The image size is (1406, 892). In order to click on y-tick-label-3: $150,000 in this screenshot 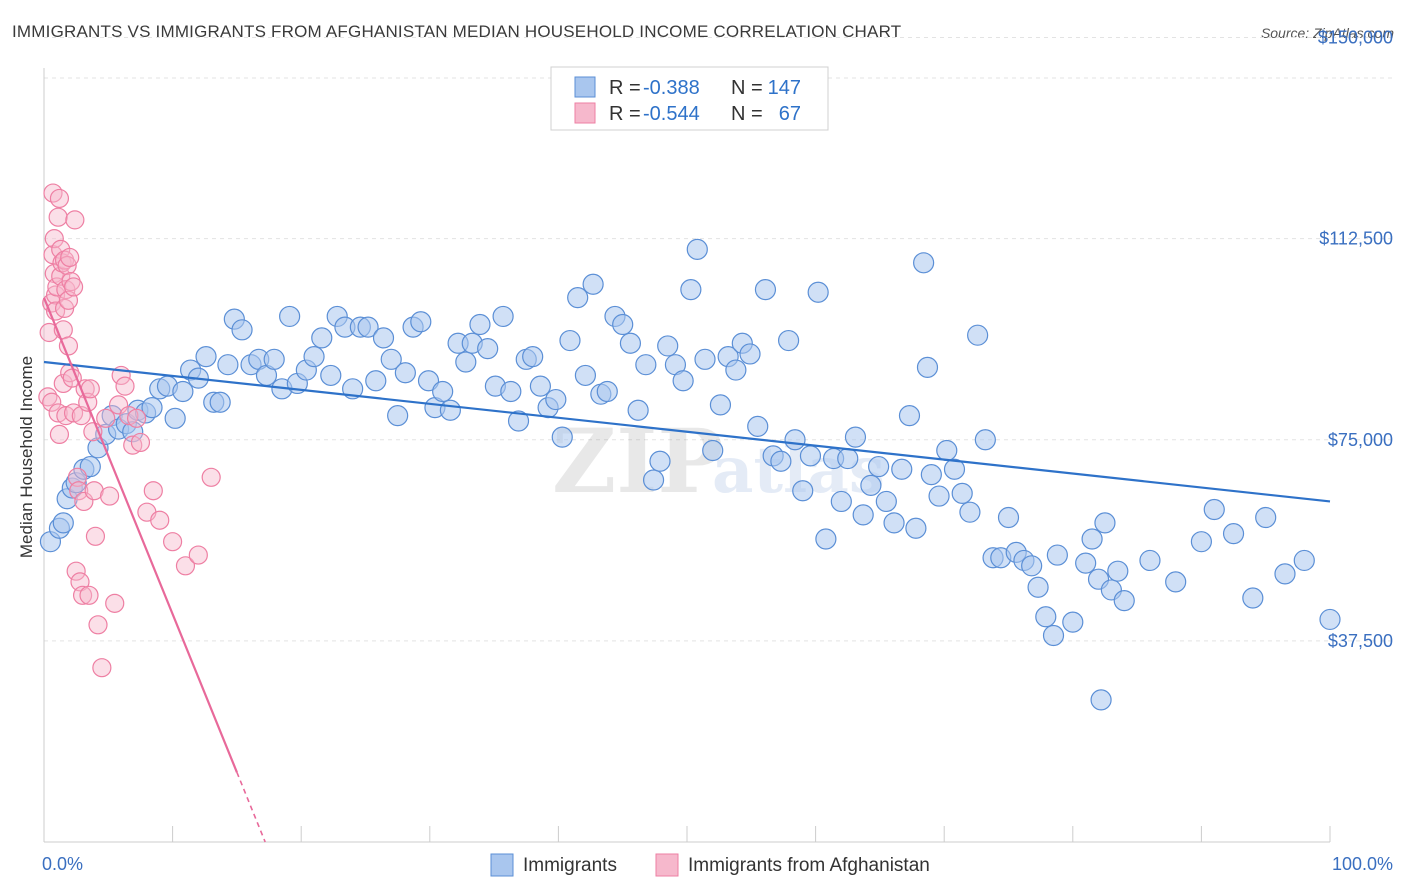, I will do `click(1355, 38)`.